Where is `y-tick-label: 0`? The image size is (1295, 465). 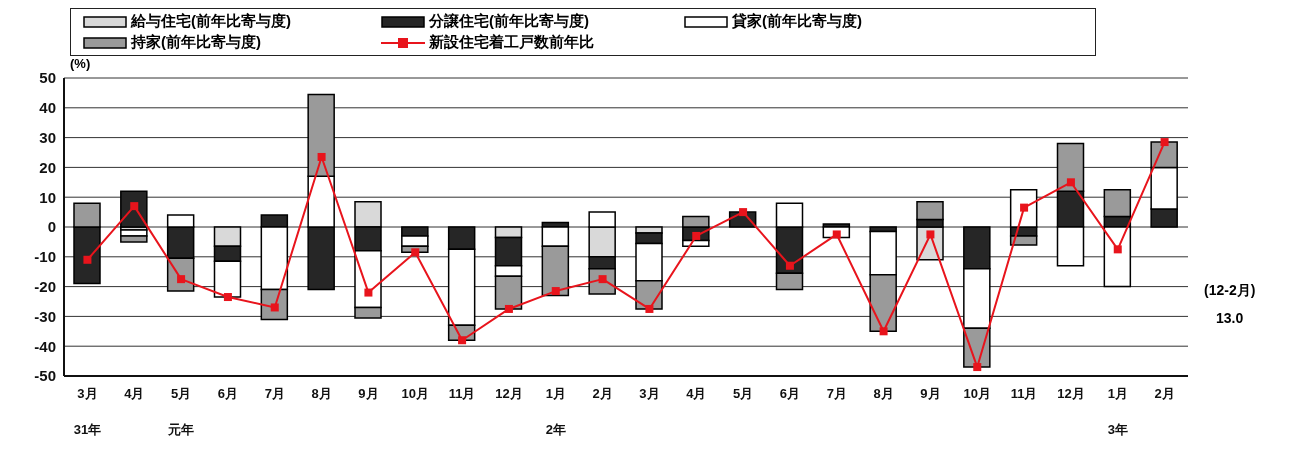
y-tick-label: 0 is located at coordinates (51, 227).